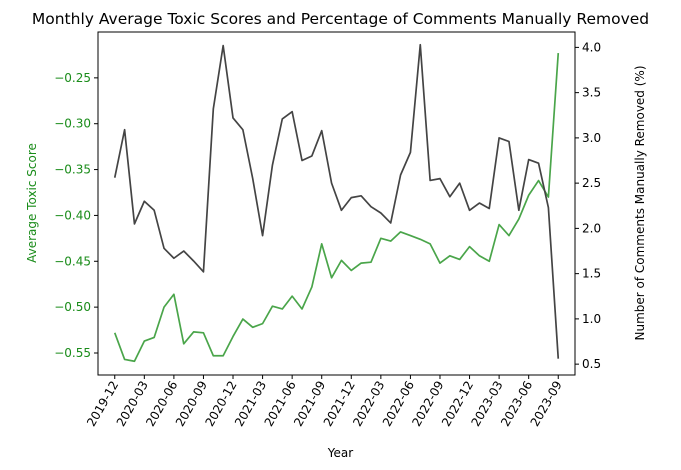 The width and height of the screenshot is (681, 470). I want to click on left-y-axis: −0.55 −0.50 −0.45 −0.40 −0.35 −0.30 −0.25, so click(76, 215).